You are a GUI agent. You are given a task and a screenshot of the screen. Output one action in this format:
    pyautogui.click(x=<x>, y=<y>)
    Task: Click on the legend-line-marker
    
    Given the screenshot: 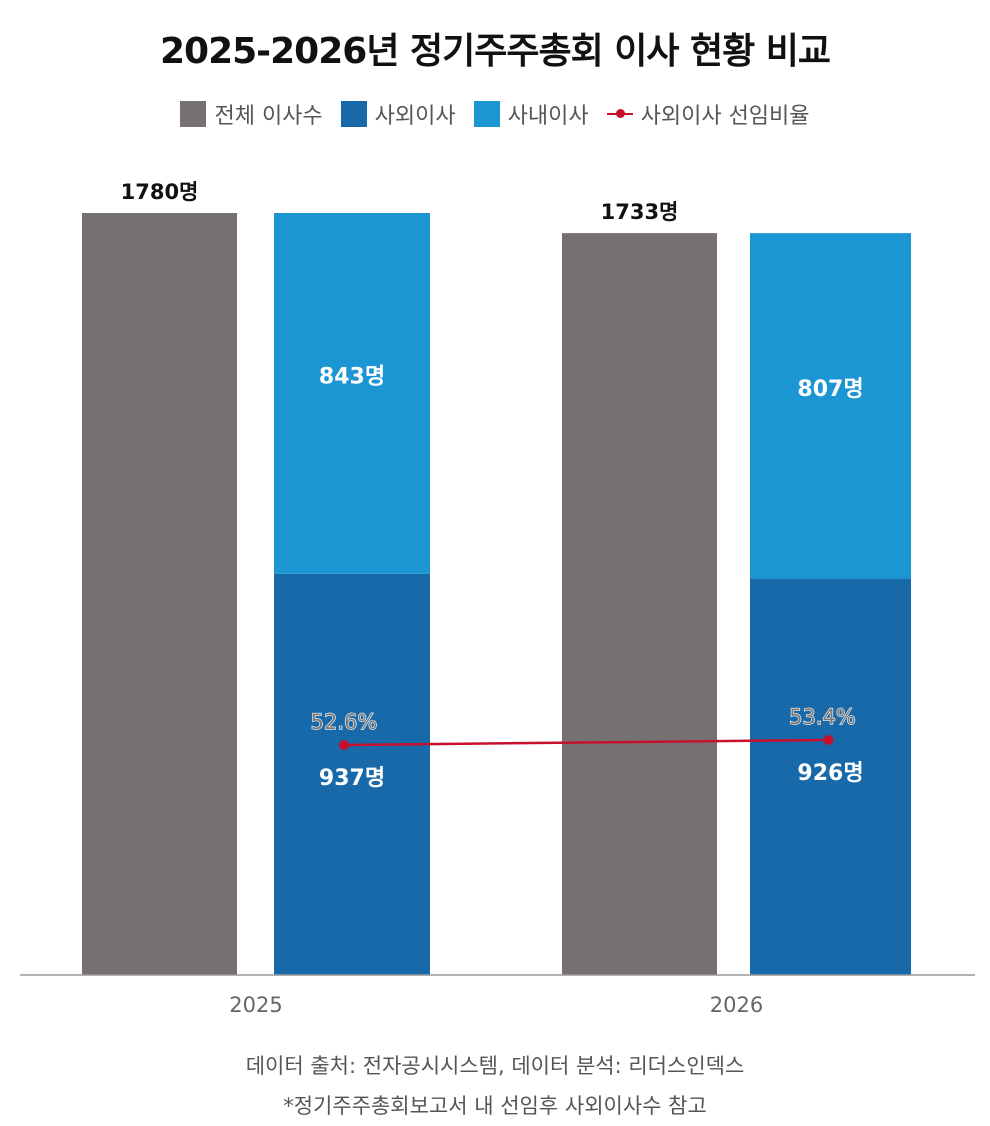 What is the action you would take?
    pyautogui.click(x=619, y=114)
    